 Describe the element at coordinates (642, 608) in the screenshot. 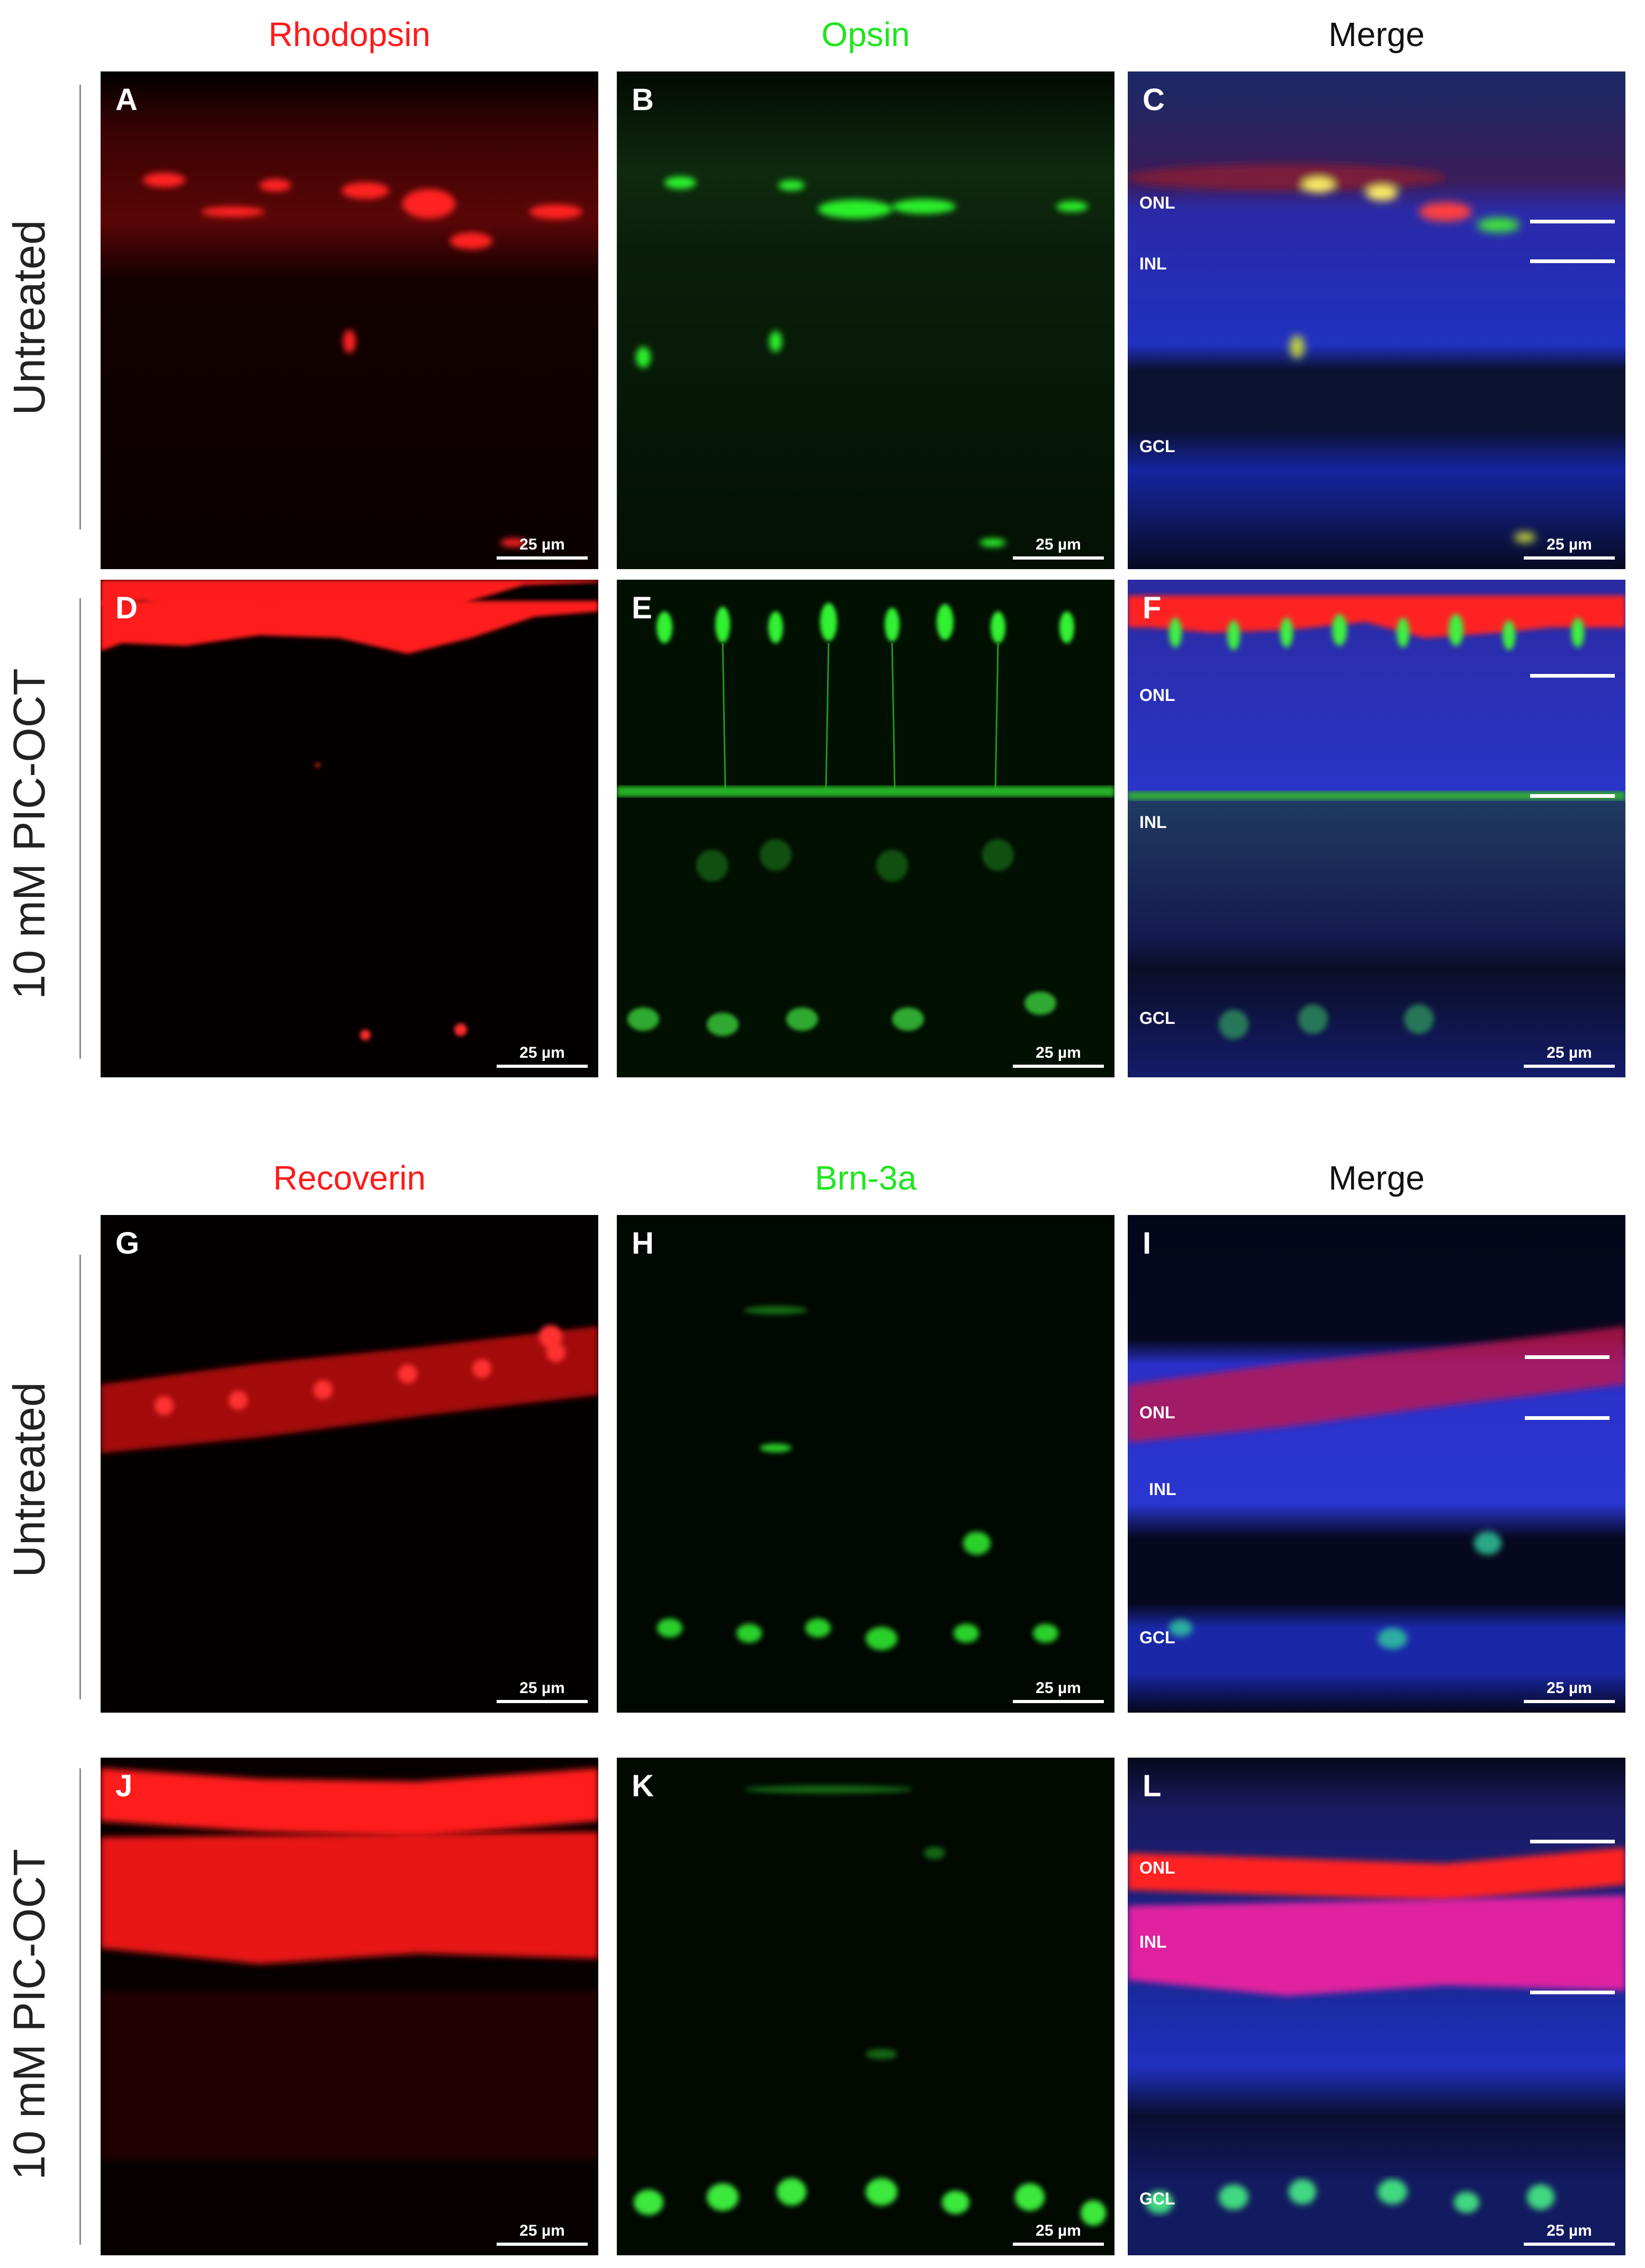

I see `panel-label: E` at that location.